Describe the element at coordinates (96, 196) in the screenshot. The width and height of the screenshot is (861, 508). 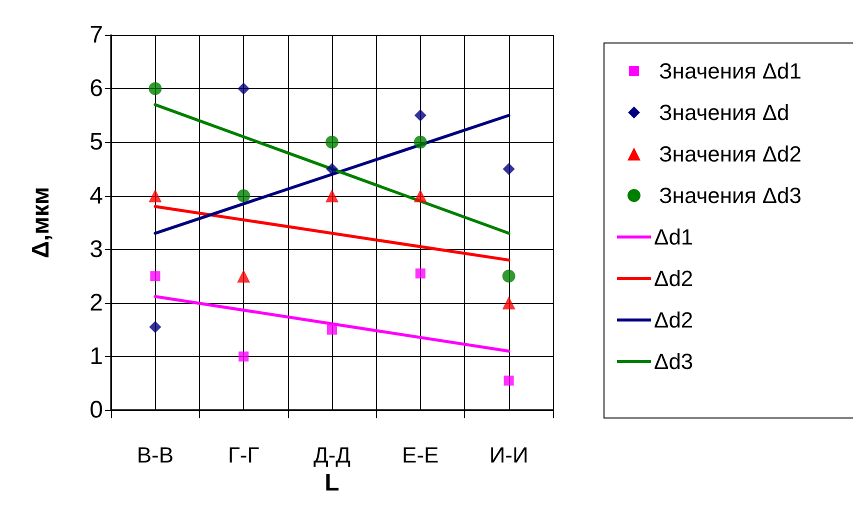
I see `y-tick-label: 4` at that location.